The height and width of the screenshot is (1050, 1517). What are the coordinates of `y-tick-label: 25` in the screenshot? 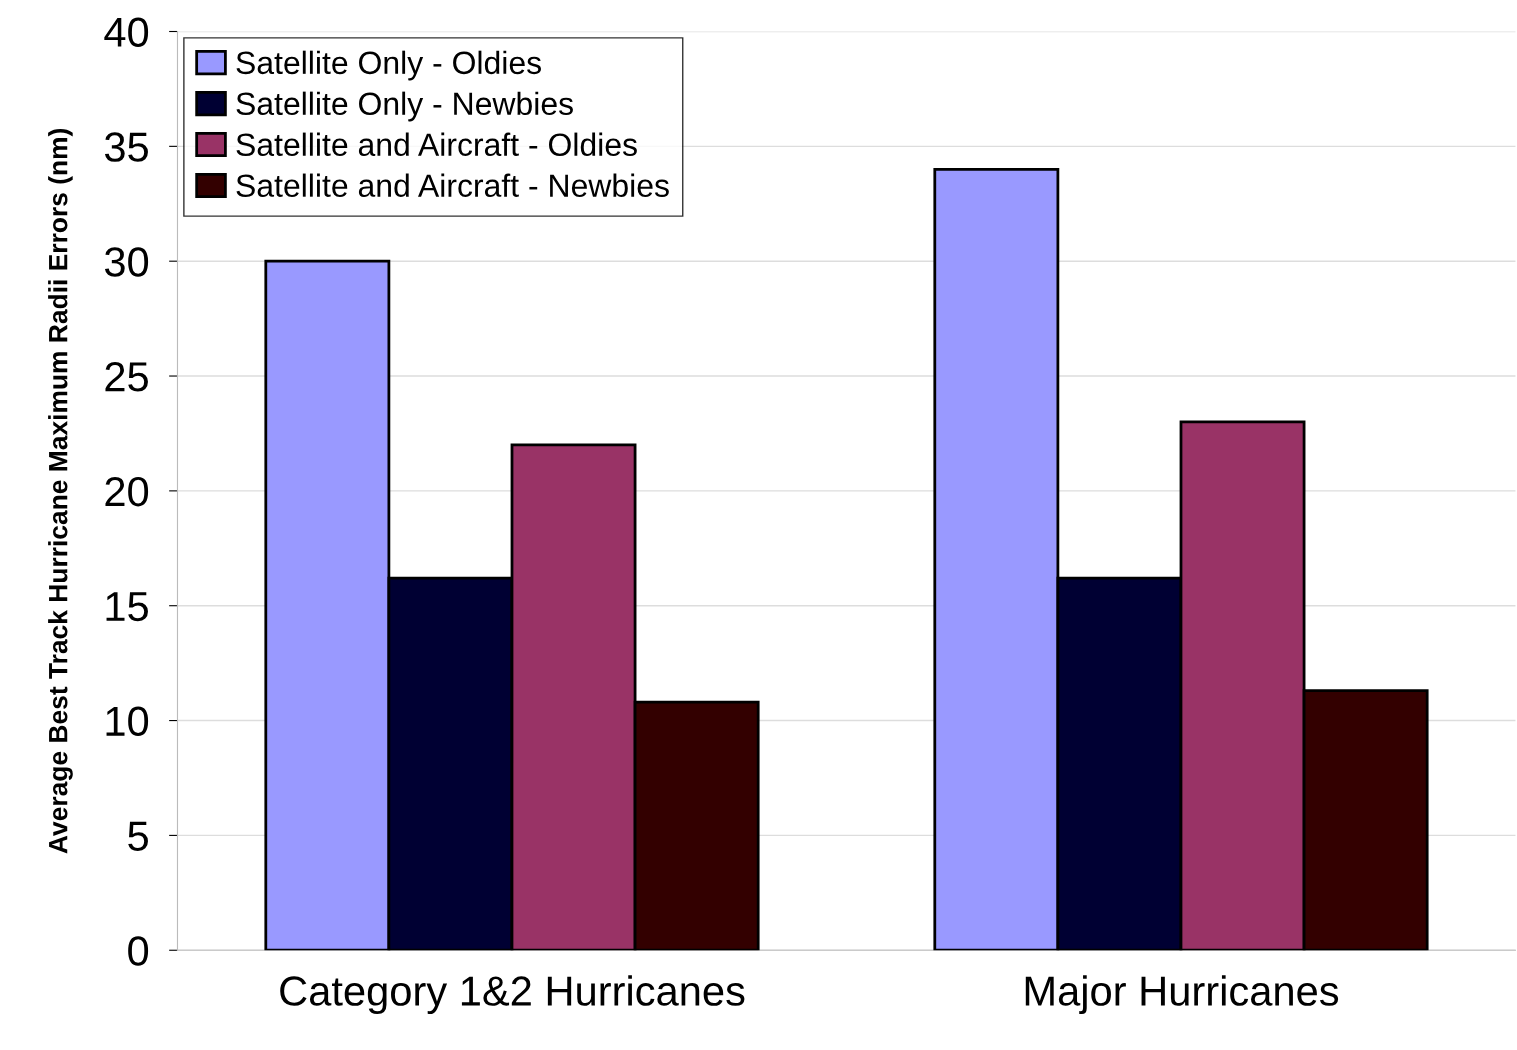 It's located at (126, 377).